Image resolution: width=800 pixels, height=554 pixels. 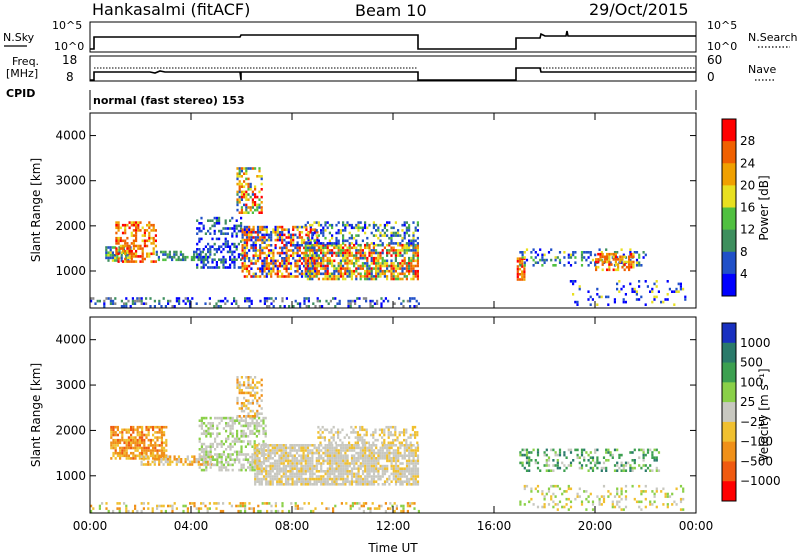 What do you see at coordinates (169, 100) in the screenshot?
I see `cpid-mode: normal (fast stereo) 153` at bounding box center [169, 100].